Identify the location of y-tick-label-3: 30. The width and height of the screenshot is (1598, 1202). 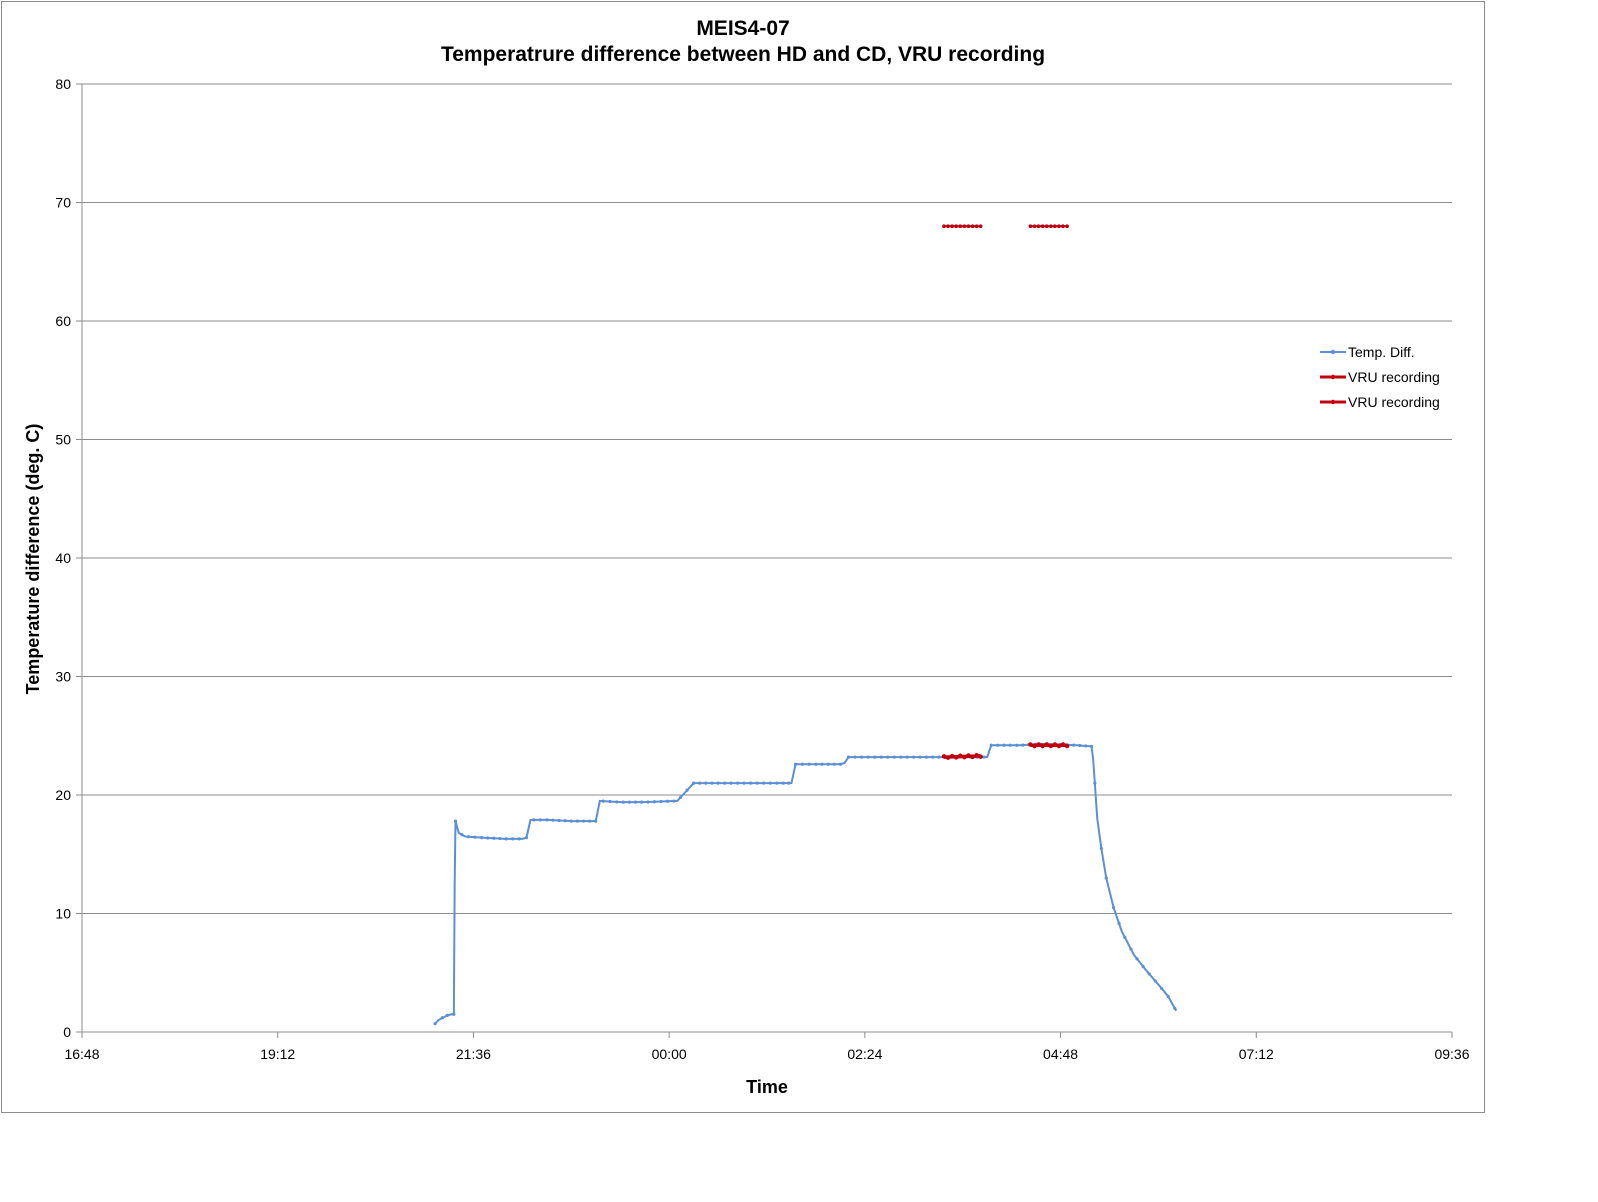
(63, 677).